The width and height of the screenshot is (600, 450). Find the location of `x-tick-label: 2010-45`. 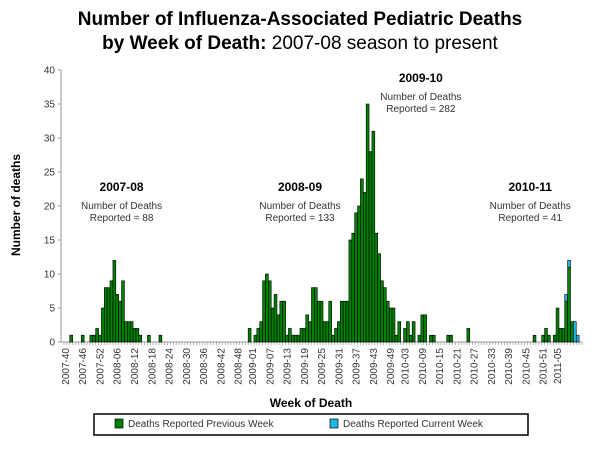

x-tick-label: 2010-45 is located at coordinates (526, 366).